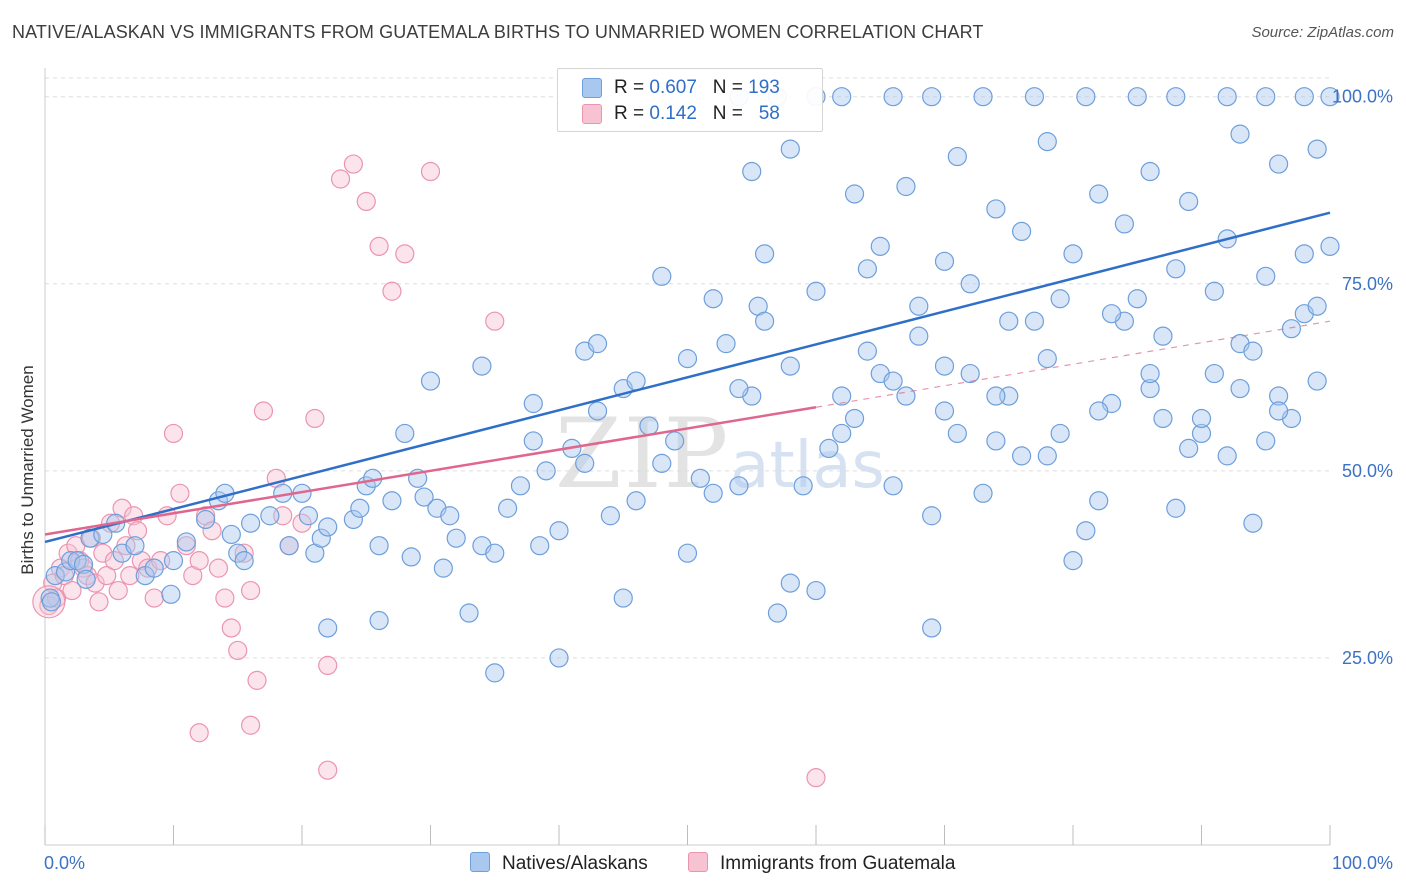 The image size is (1406, 892). I want to click on n-label: N =, so click(730, 113).